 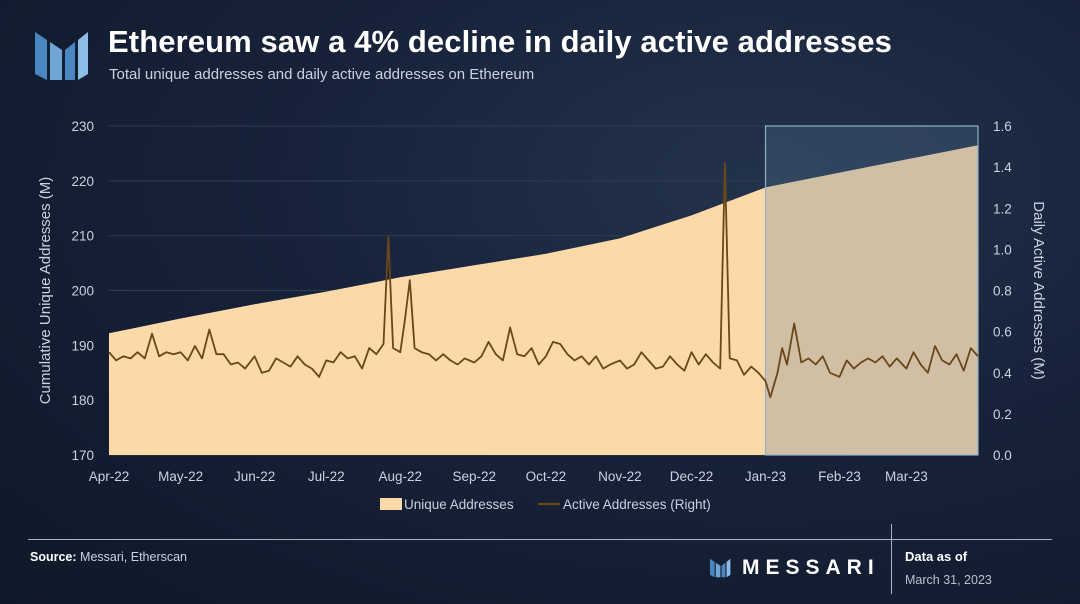 What do you see at coordinates (620, 476) in the screenshot?
I see `x-tick-label: Nov-22` at bounding box center [620, 476].